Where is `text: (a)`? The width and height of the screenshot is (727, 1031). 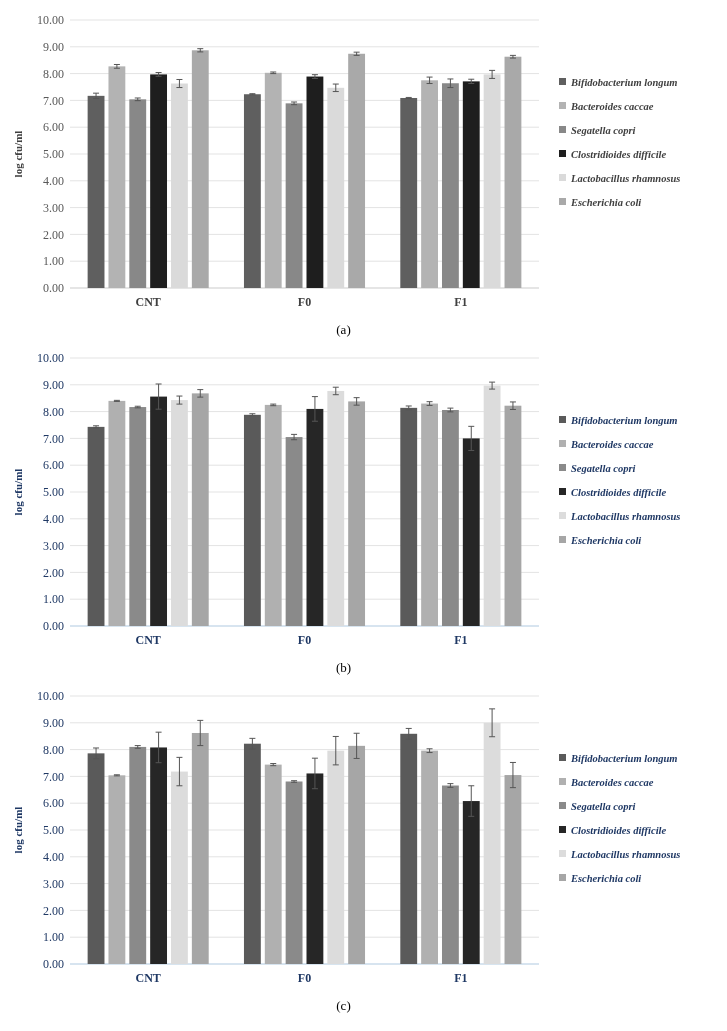
text: (a) is located at coordinates (343, 329).